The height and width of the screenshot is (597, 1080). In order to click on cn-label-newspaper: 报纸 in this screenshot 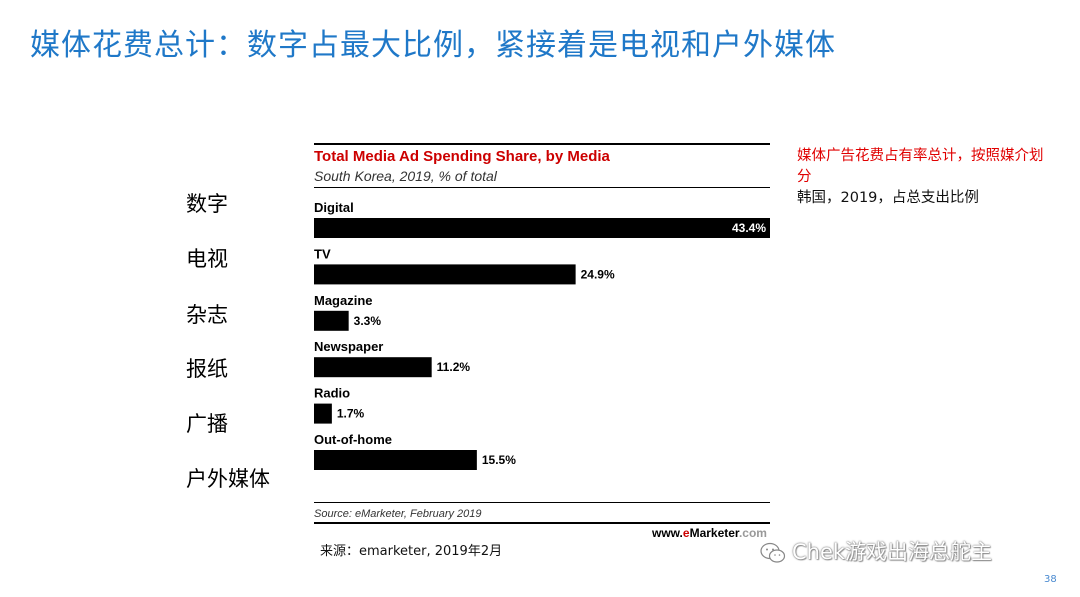, I will do `click(207, 369)`.